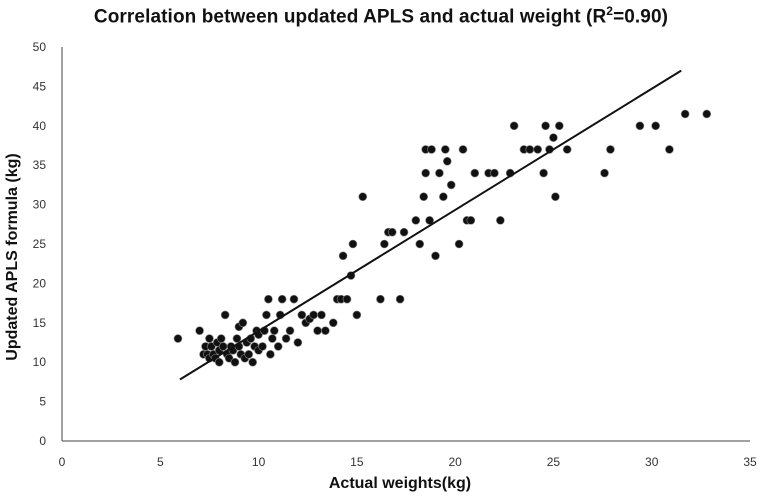  Describe the element at coordinates (455, 462) in the screenshot. I see `x-tick-label: 20` at that location.